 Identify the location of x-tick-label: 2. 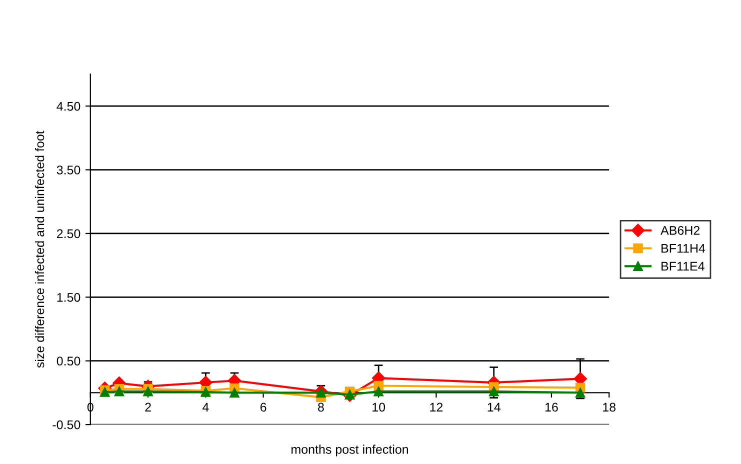
(148, 407).